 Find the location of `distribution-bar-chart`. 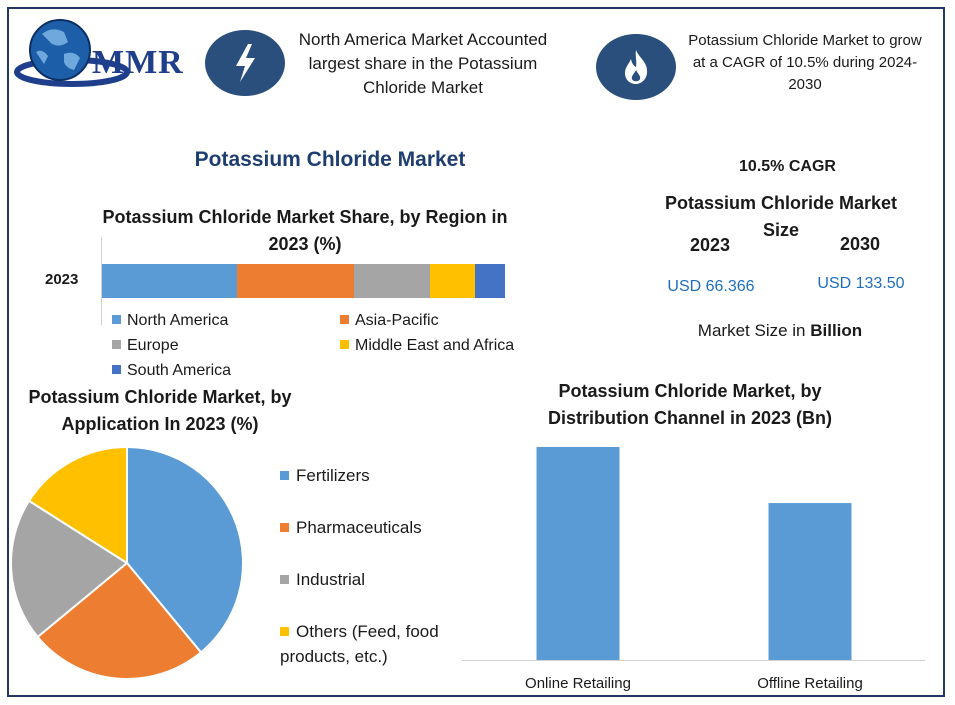

distribution-bar-chart is located at coordinates (693, 554).